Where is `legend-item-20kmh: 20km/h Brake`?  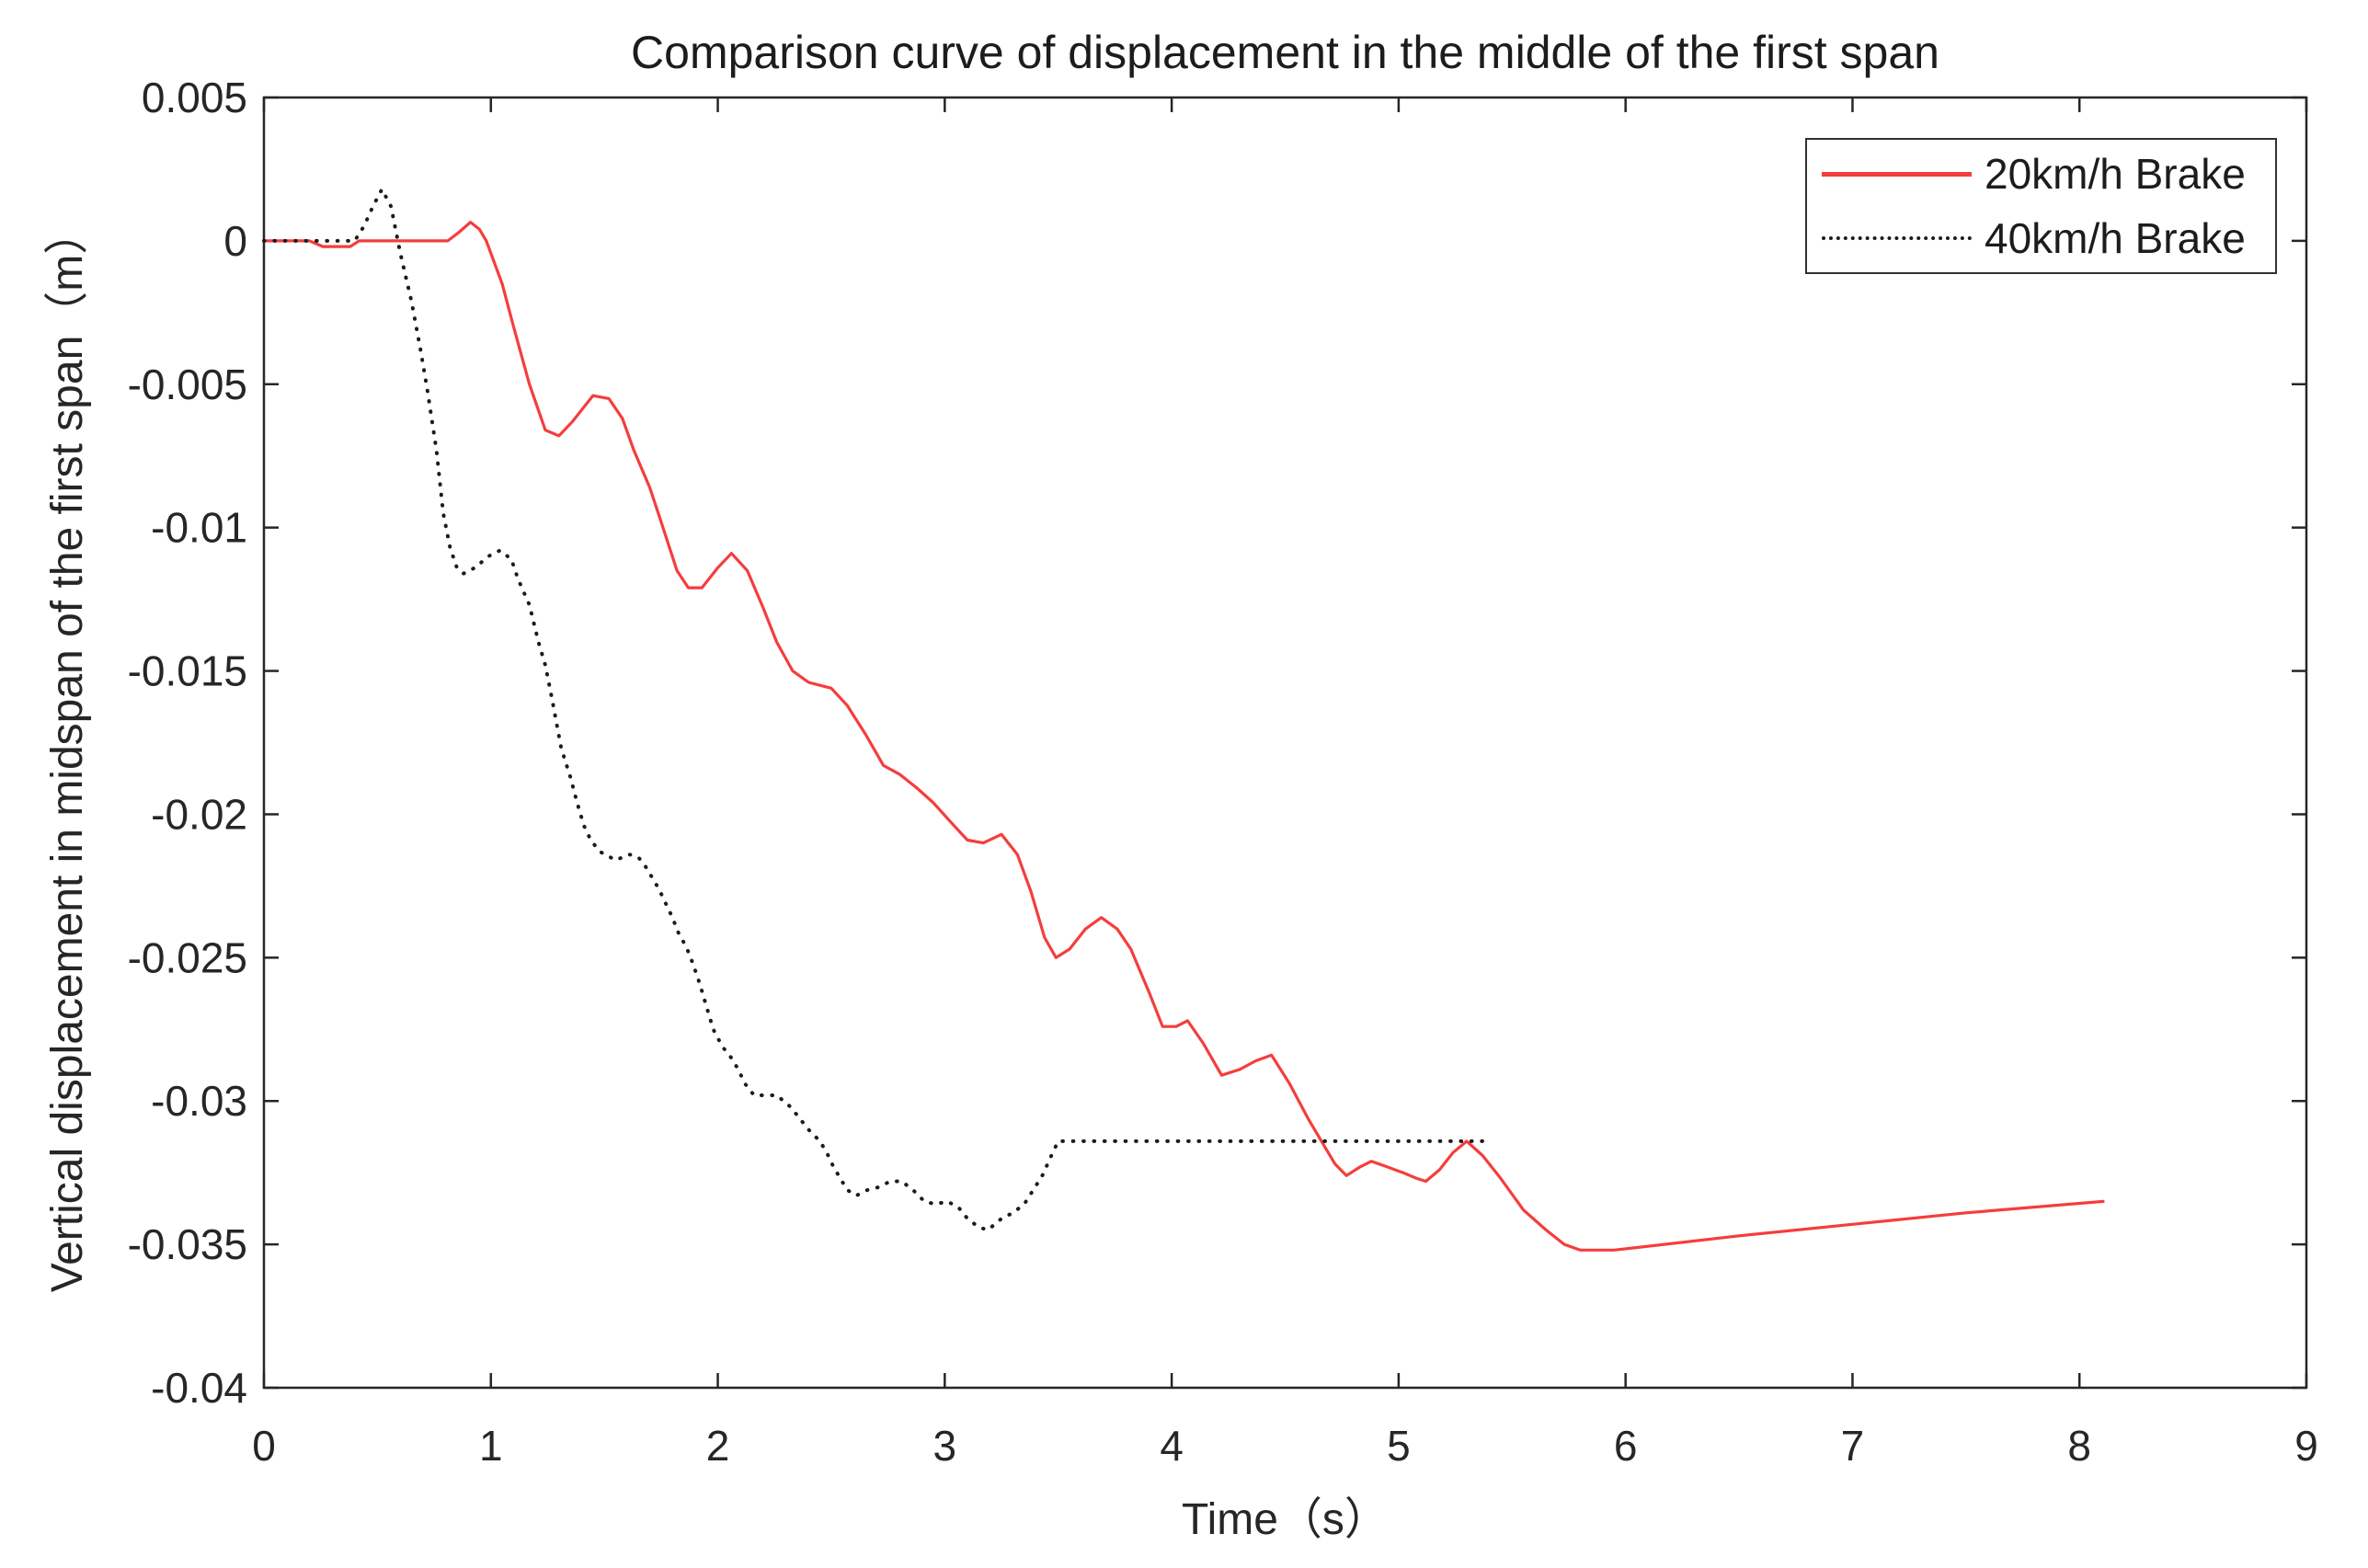 legend-item-20kmh: 20km/h Brake is located at coordinates (2049, 173).